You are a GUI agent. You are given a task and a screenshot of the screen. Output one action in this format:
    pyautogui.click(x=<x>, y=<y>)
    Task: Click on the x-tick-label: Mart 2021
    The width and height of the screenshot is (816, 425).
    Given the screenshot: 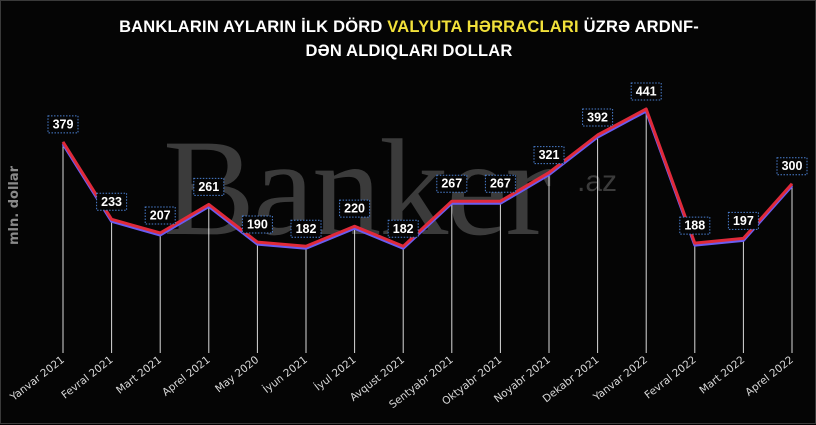 What is the action you would take?
    pyautogui.click(x=139, y=375)
    